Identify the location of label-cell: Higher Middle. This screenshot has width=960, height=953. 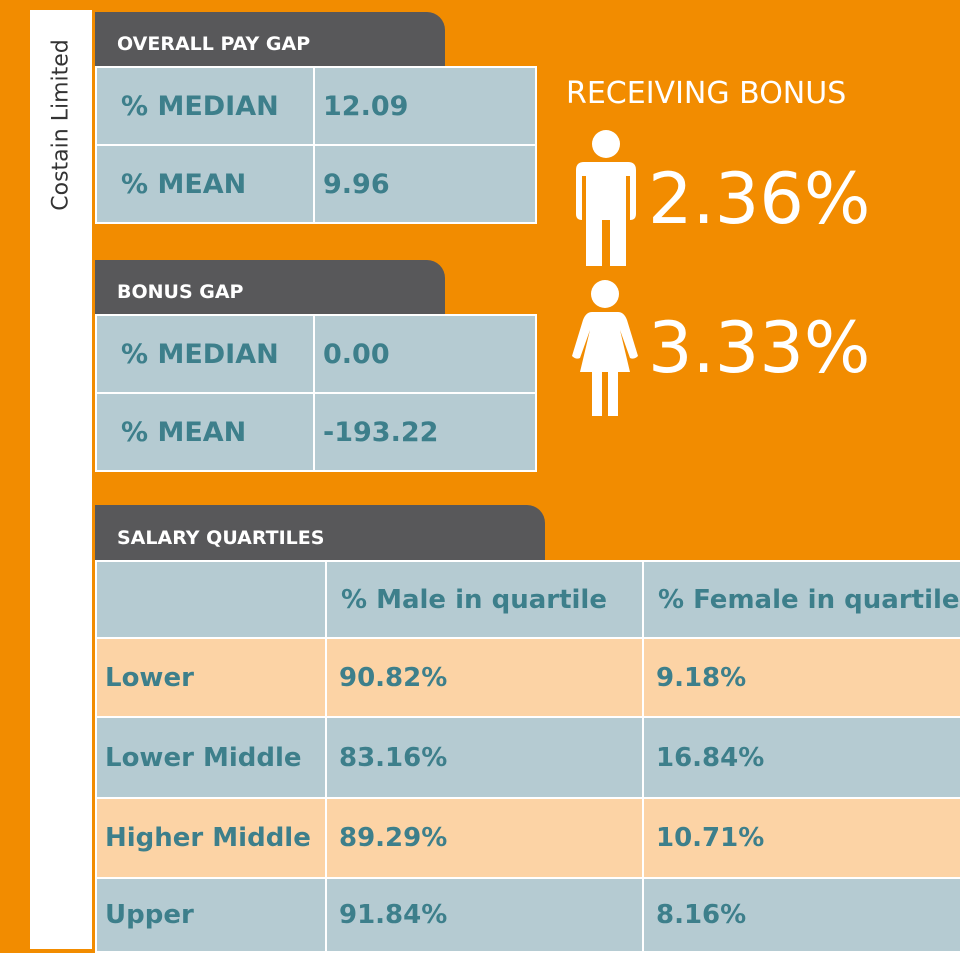
(211, 838).